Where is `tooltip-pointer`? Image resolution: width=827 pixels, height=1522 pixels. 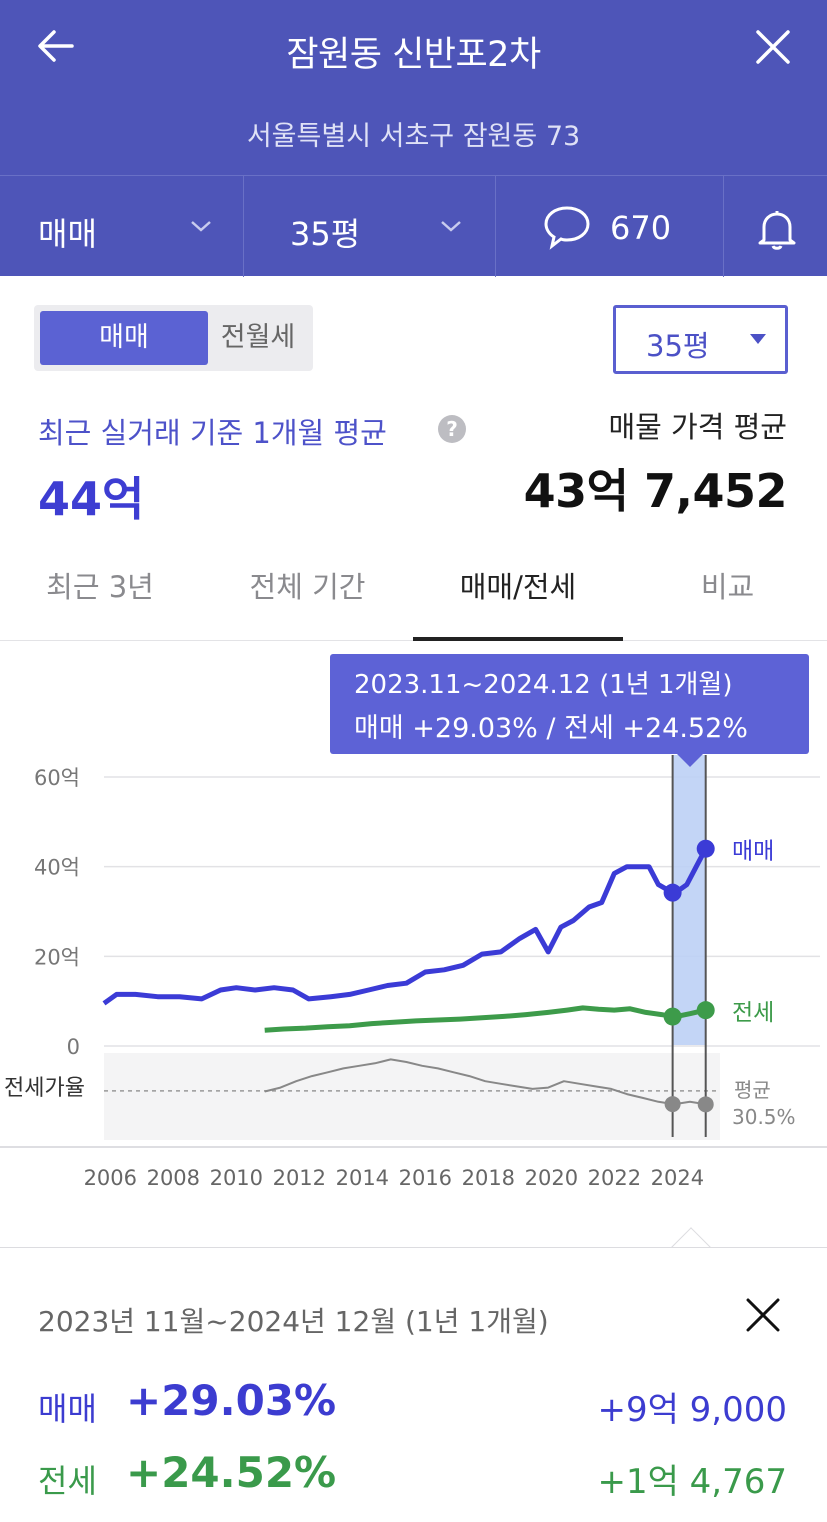
tooltip-pointer is located at coordinates (690, 760).